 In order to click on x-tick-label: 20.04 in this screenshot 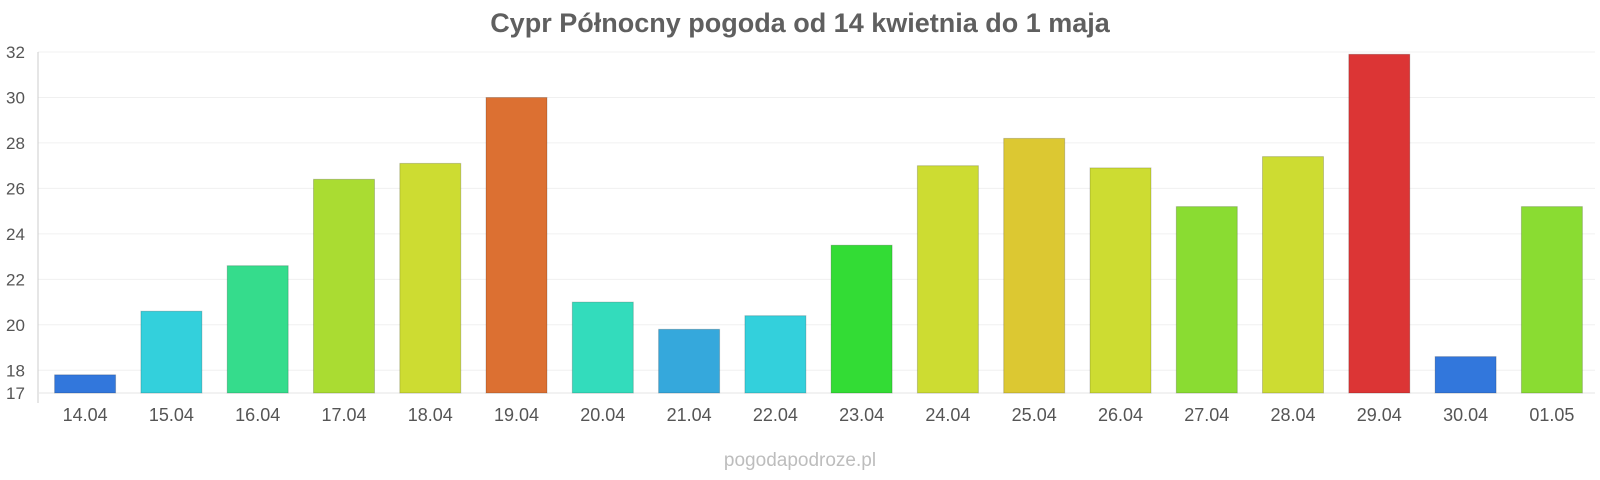, I will do `click(602, 415)`.